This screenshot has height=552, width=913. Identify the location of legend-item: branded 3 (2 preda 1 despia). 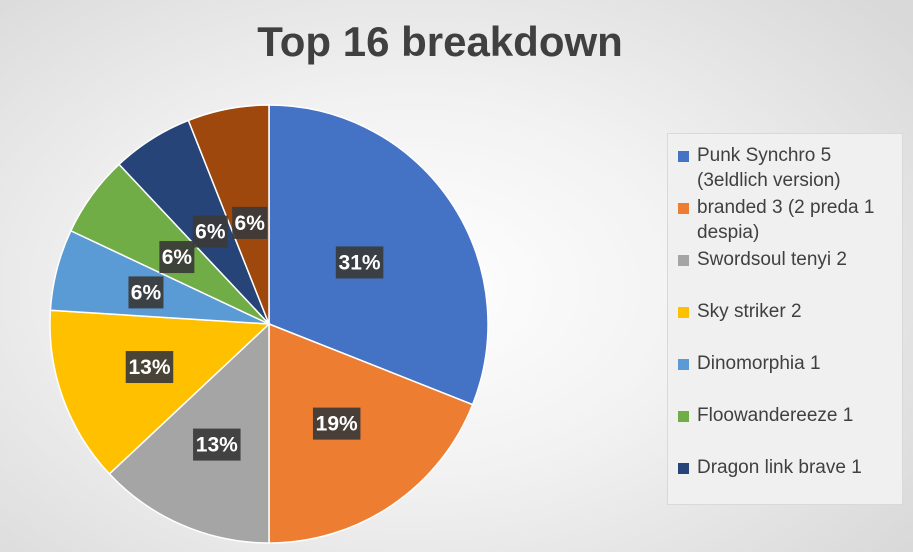
(787, 222).